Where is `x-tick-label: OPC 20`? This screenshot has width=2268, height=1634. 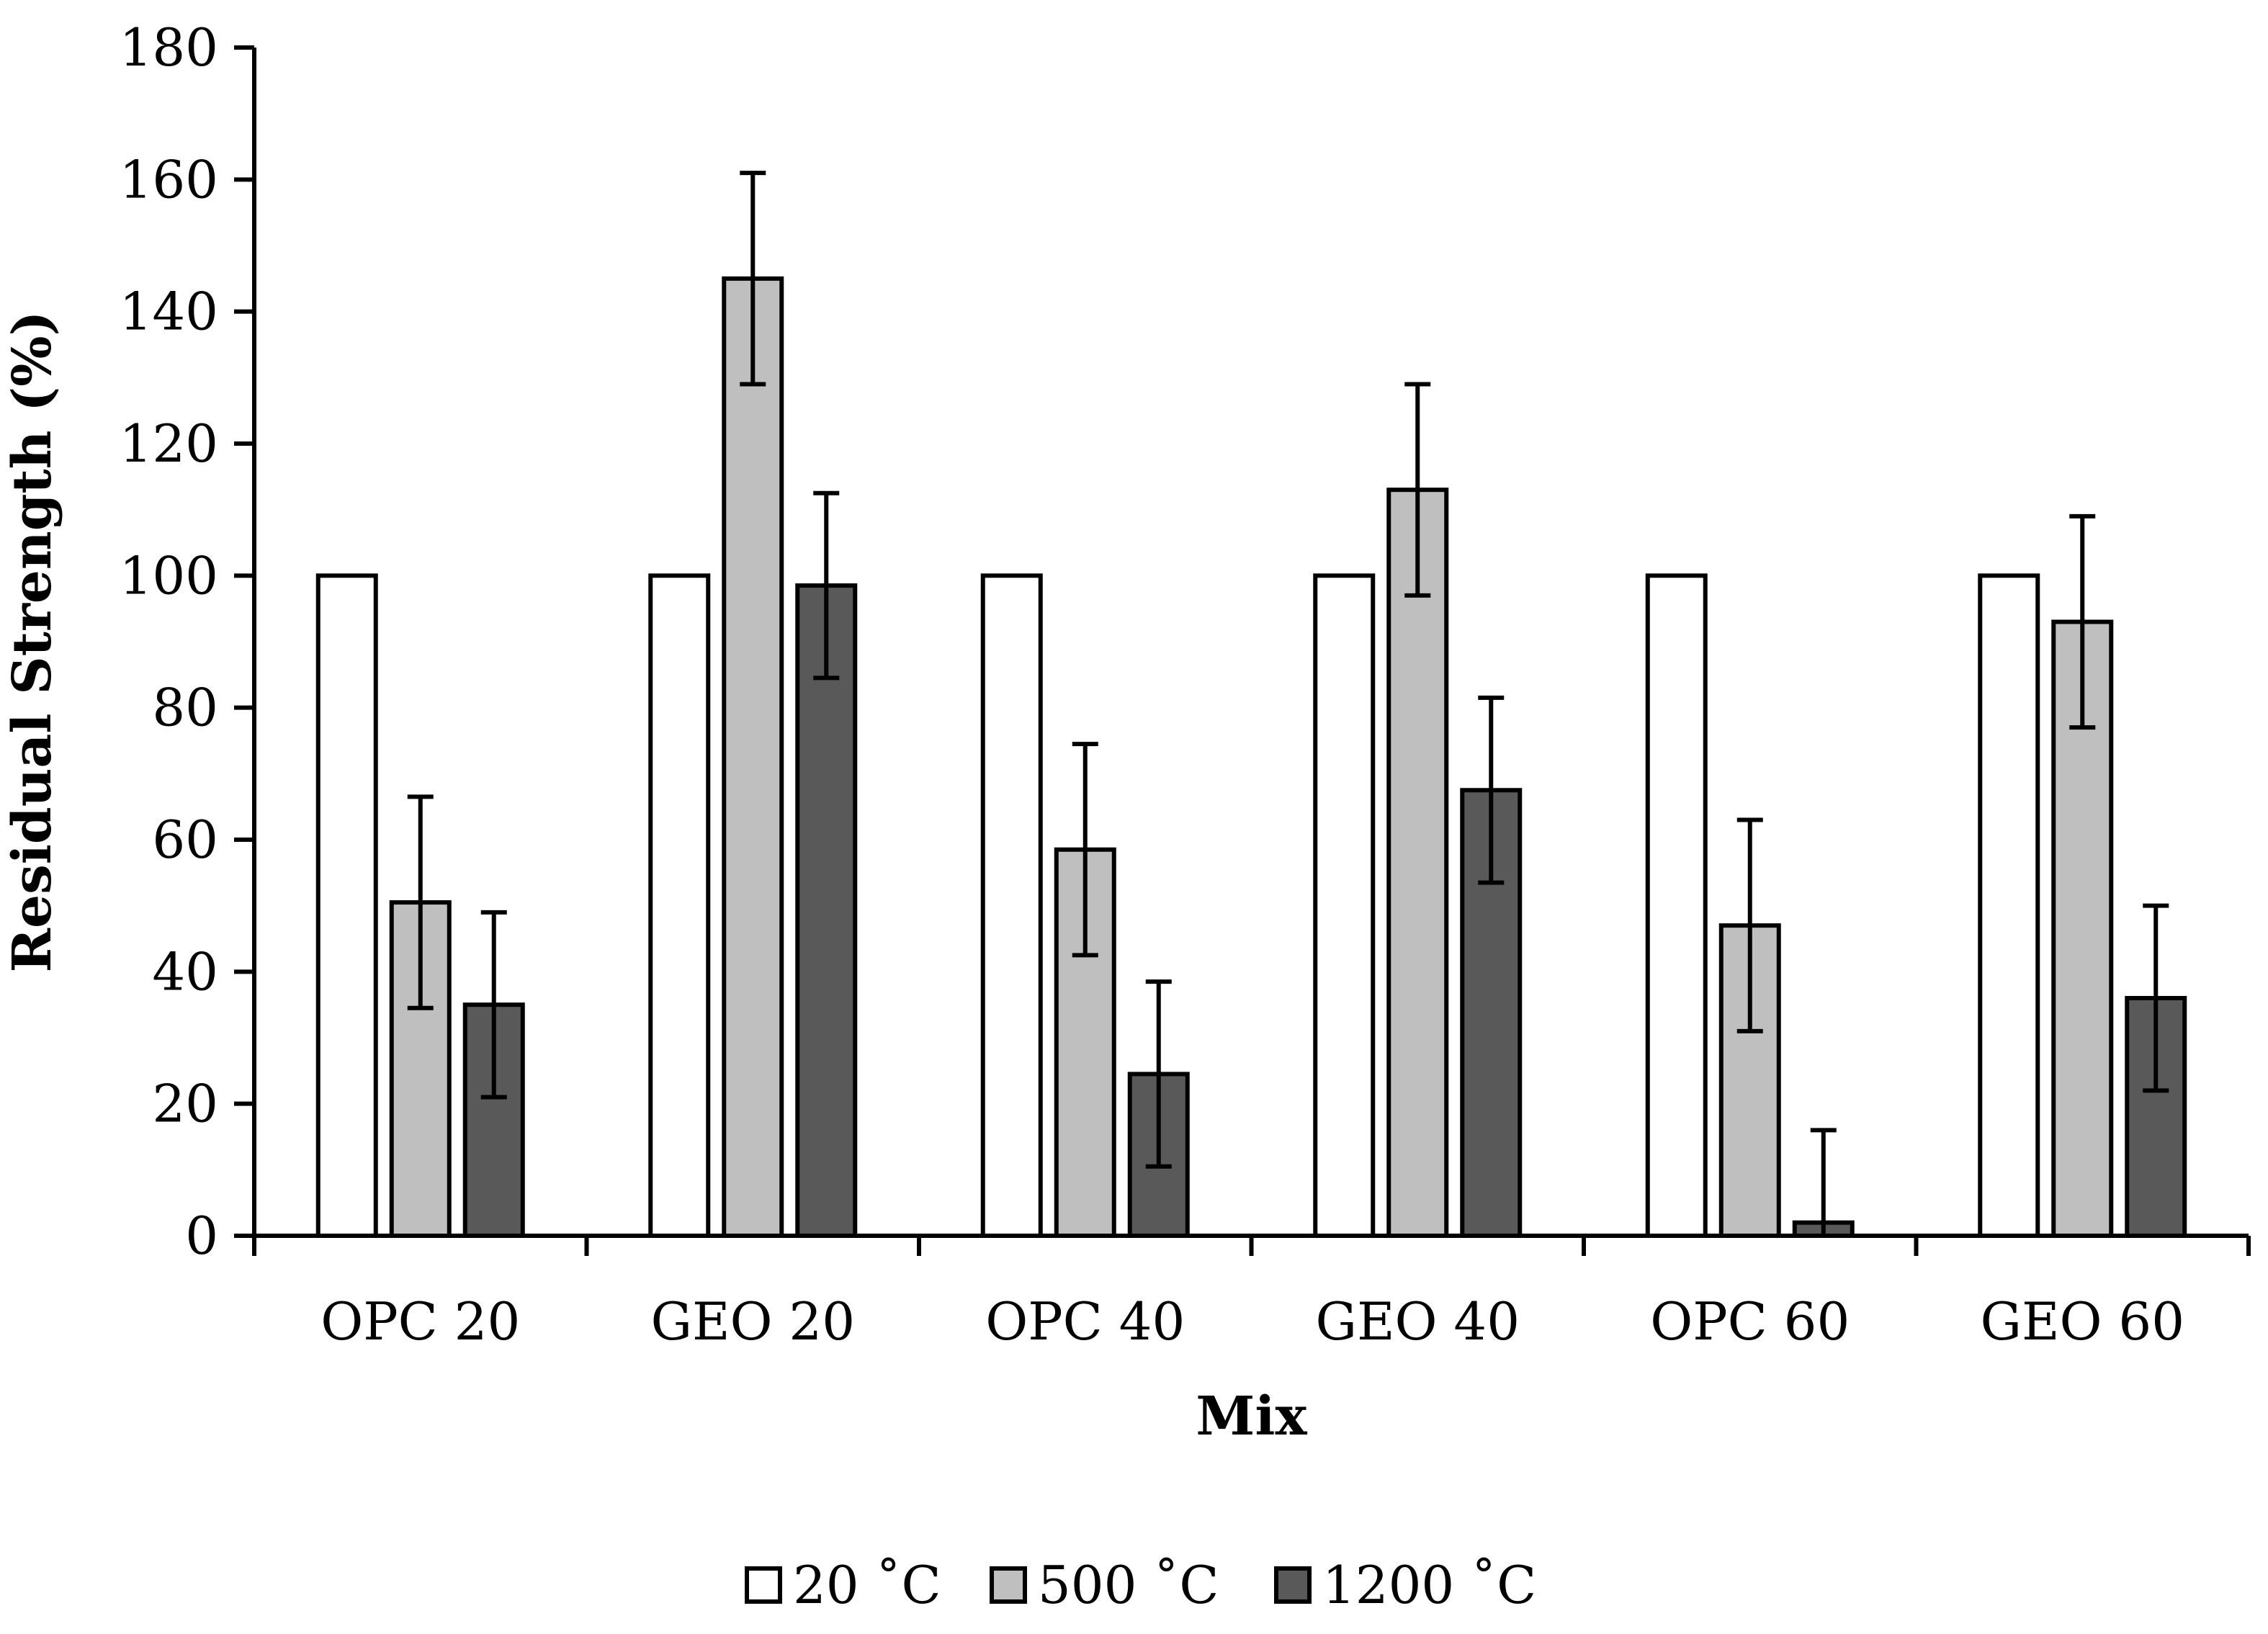 x-tick-label: OPC 20 is located at coordinates (420, 1322).